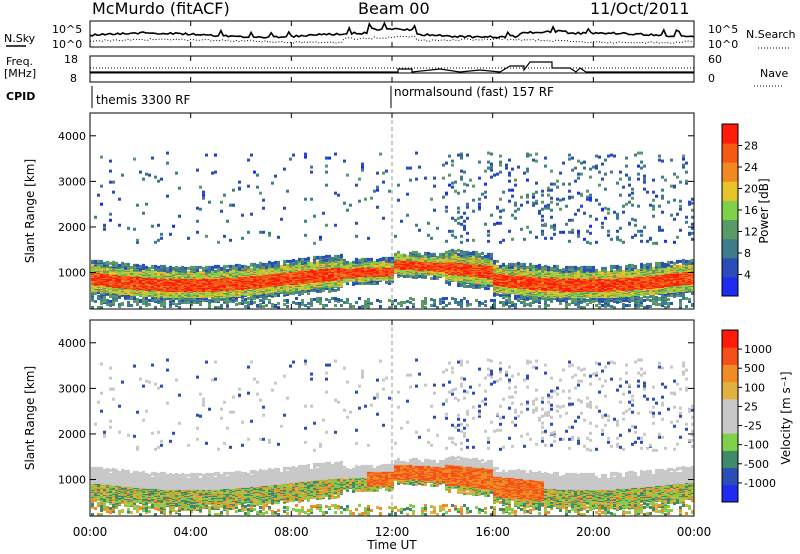  What do you see at coordinates (396, 70) in the screenshot?
I see `freq-panel: Freq. [MHz] 18 8 60 0 Nave` at bounding box center [396, 70].